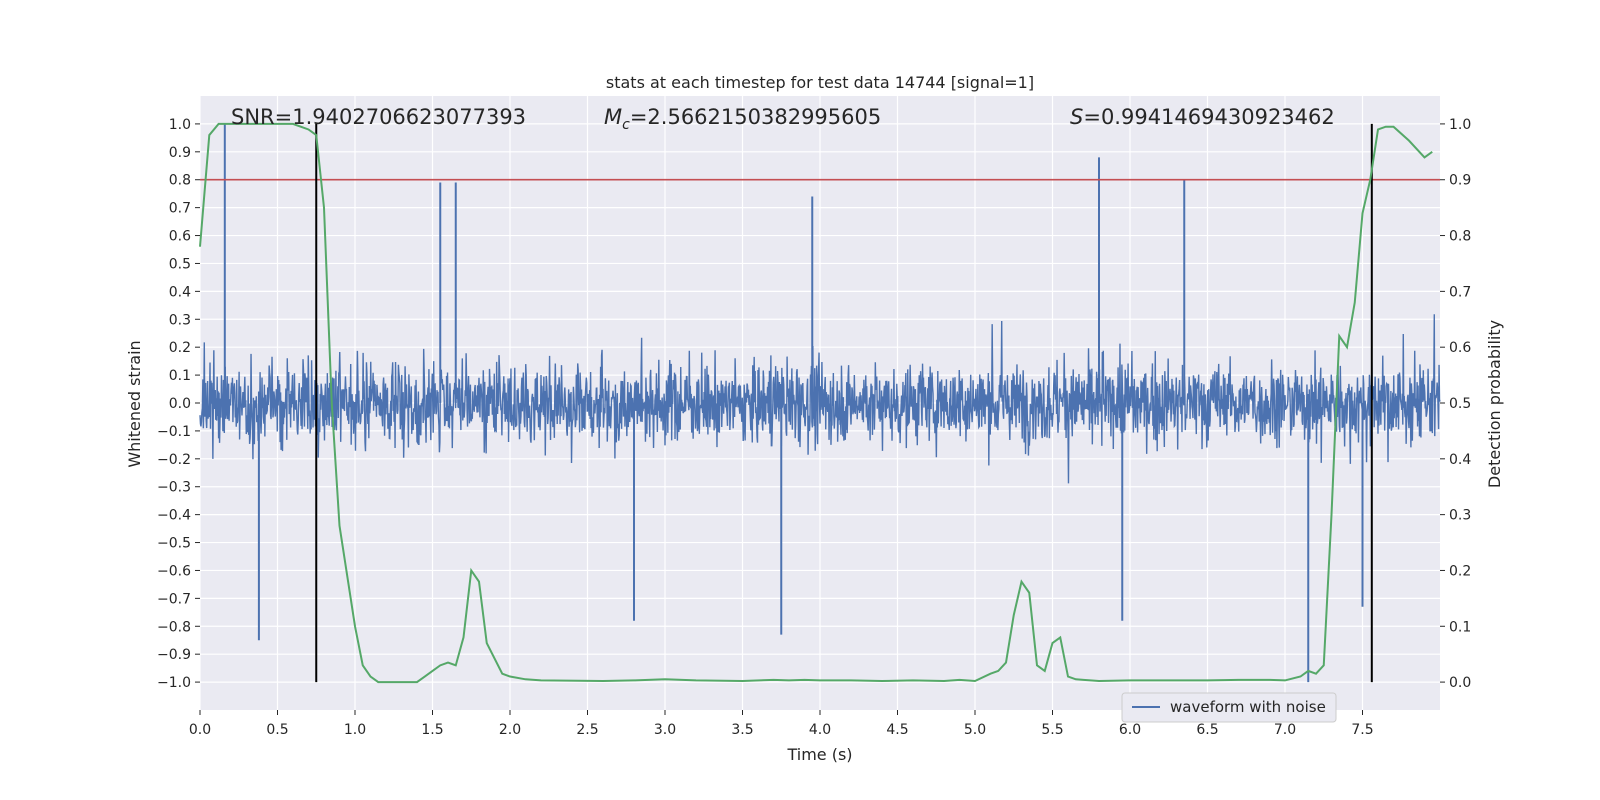  What do you see at coordinates (180, 153) in the screenshot?
I see `y-tick-label-left: 0.9` at bounding box center [180, 153].